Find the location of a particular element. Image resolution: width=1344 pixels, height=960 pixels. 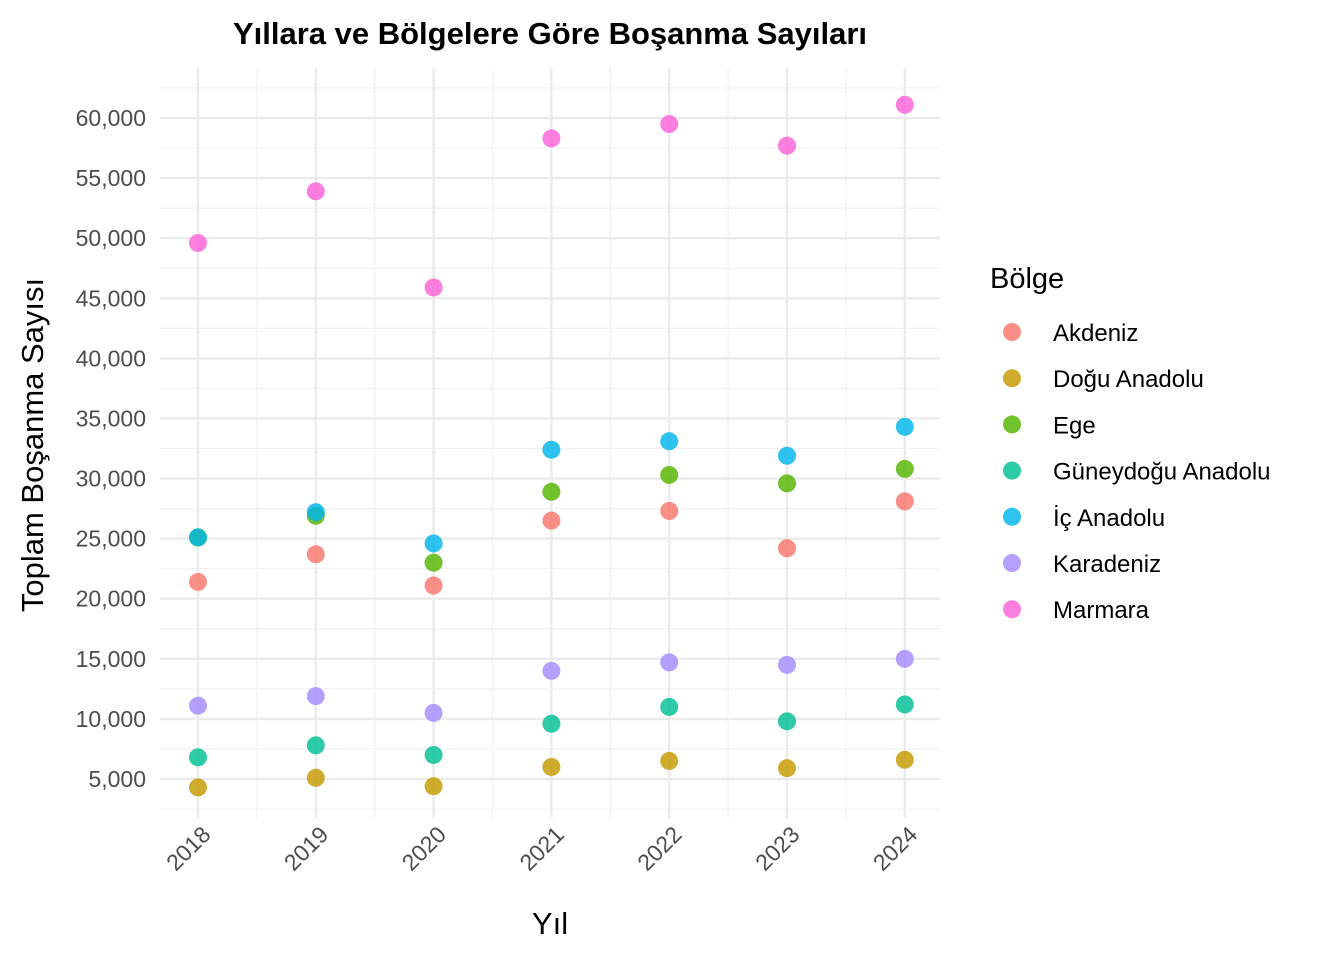

y-tick-label: 50,000 is located at coordinates (111, 238).